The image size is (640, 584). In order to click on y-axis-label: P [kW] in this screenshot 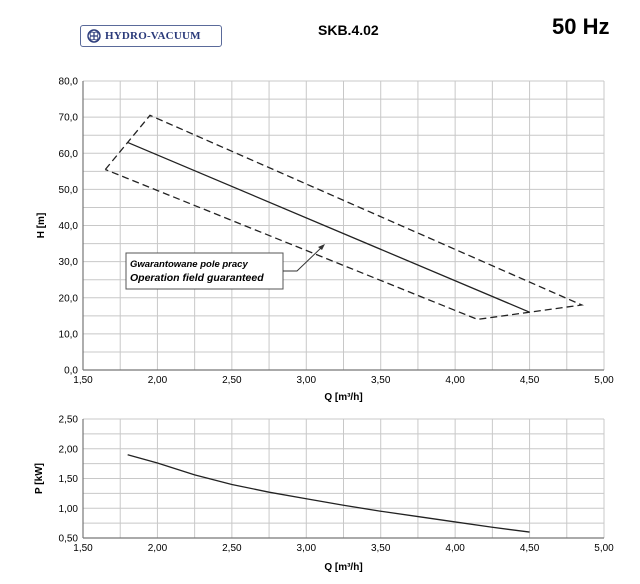, I will do `click(39, 478)`.